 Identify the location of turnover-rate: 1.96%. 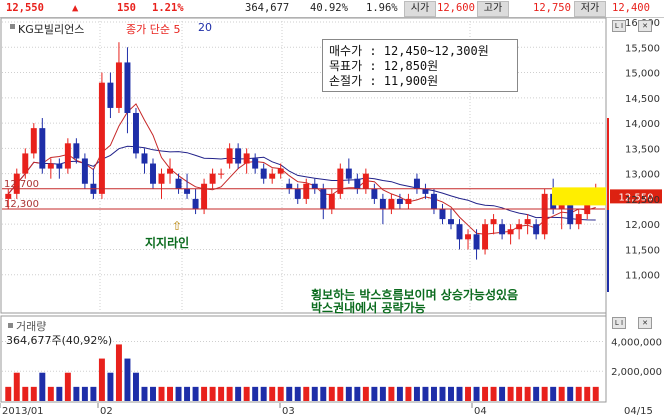
(382, 8).